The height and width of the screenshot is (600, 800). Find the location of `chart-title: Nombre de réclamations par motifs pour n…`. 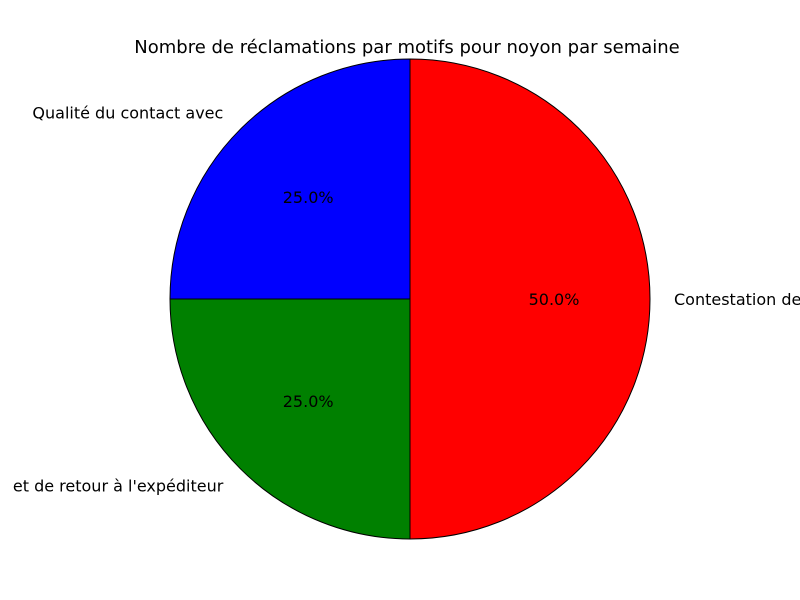

chart-title: Nombre de réclamations par motifs pour n… is located at coordinates (407, 47).